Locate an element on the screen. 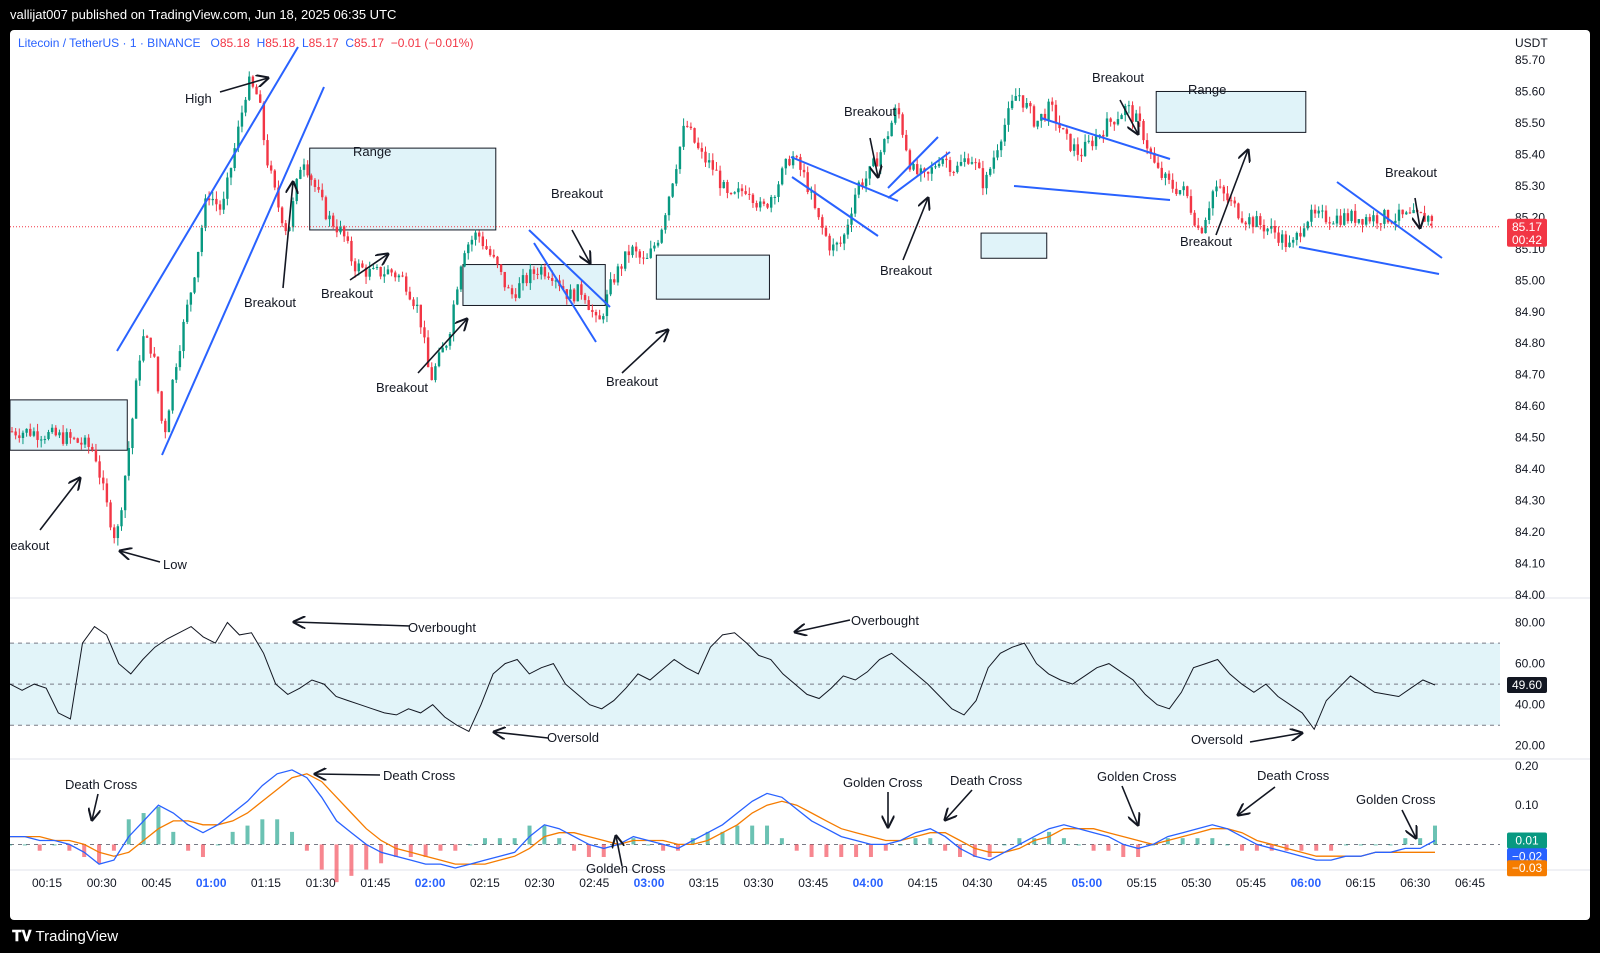 This screenshot has height=953, width=1600. symbol-title: Litecoin / TetherUS · 1 · BINANCE is located at coordinates (109, 43).